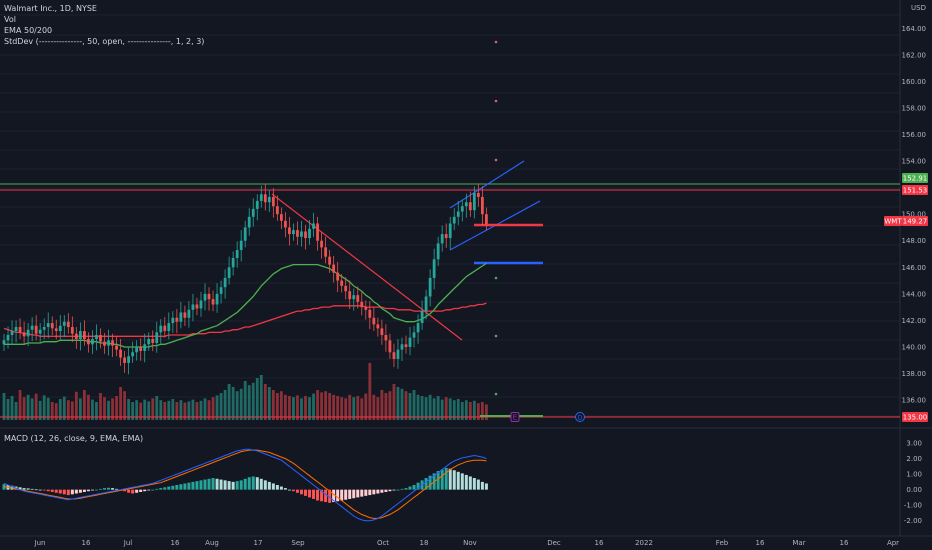 The image size is (932, 550). I want to click on time-tick-label: Sep, so click(298, 543).